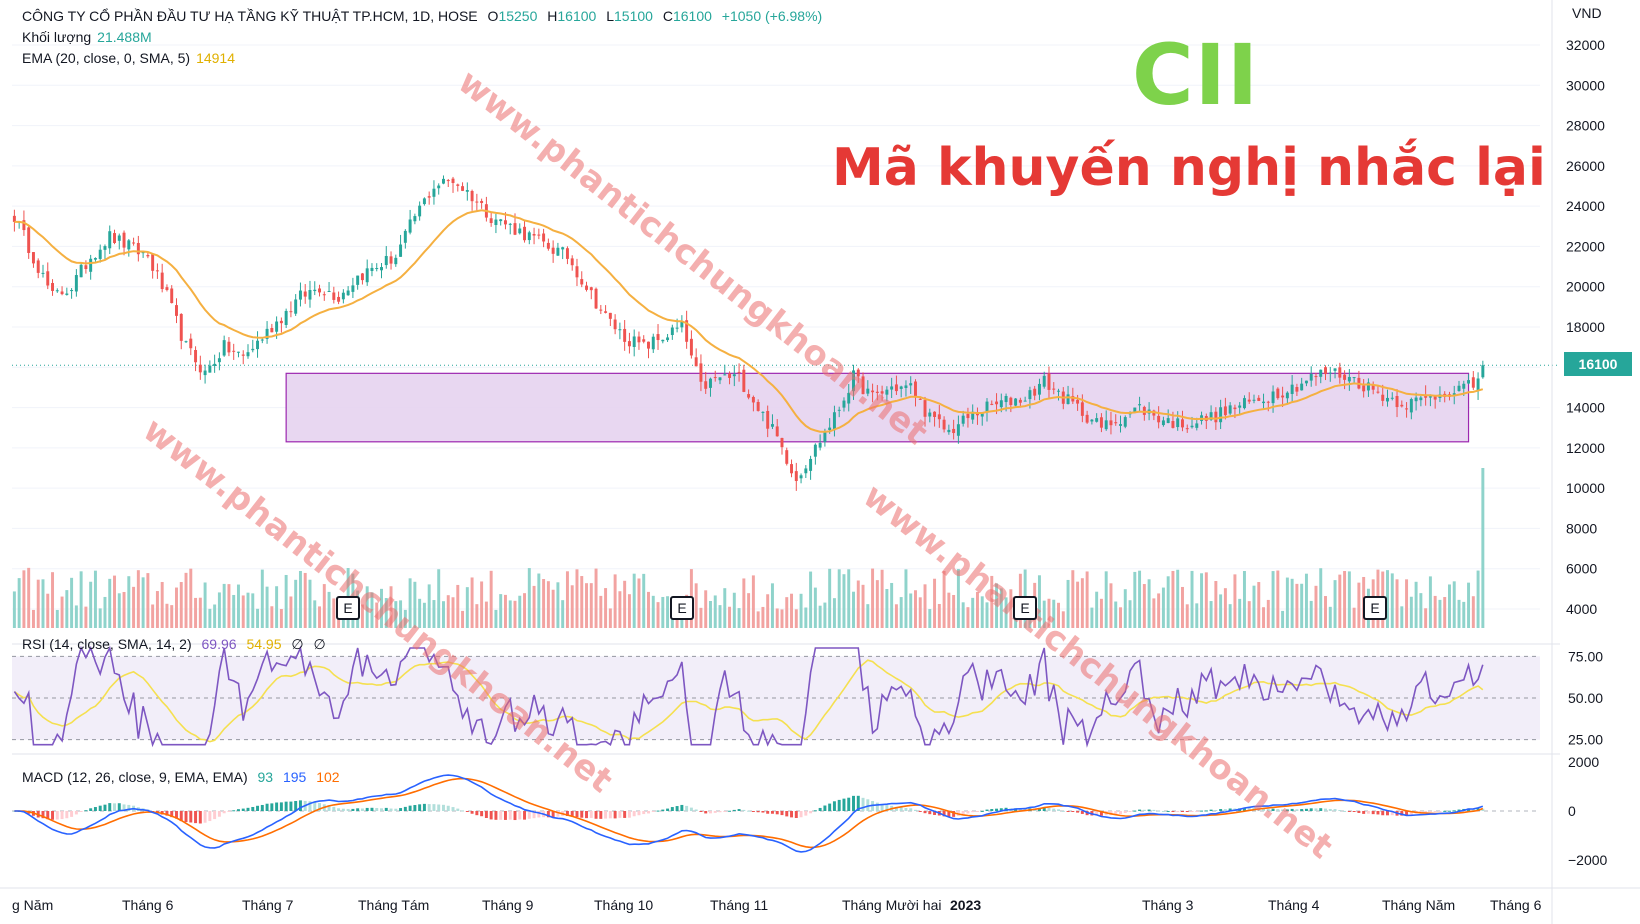 The image size is (1640, 924). I want to click on rsi-ma-path, so click(748, 701).